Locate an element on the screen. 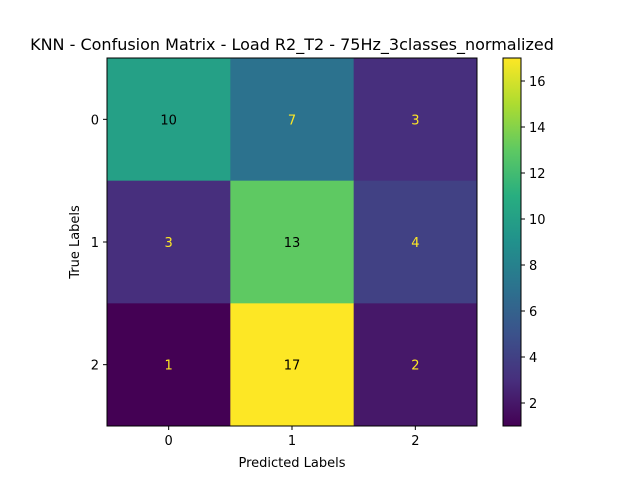 Image resolution: width=640 pixels, height=484 pixels. colorbar-tick-label: 10 is located at coordinates (537, 220).